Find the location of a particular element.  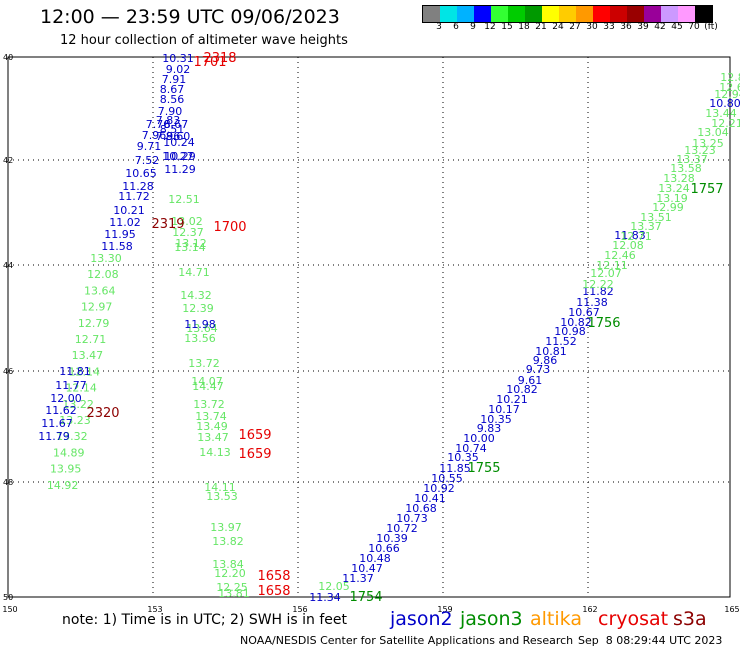

swh-value: 10.39 is located at coordinates (392, 538).